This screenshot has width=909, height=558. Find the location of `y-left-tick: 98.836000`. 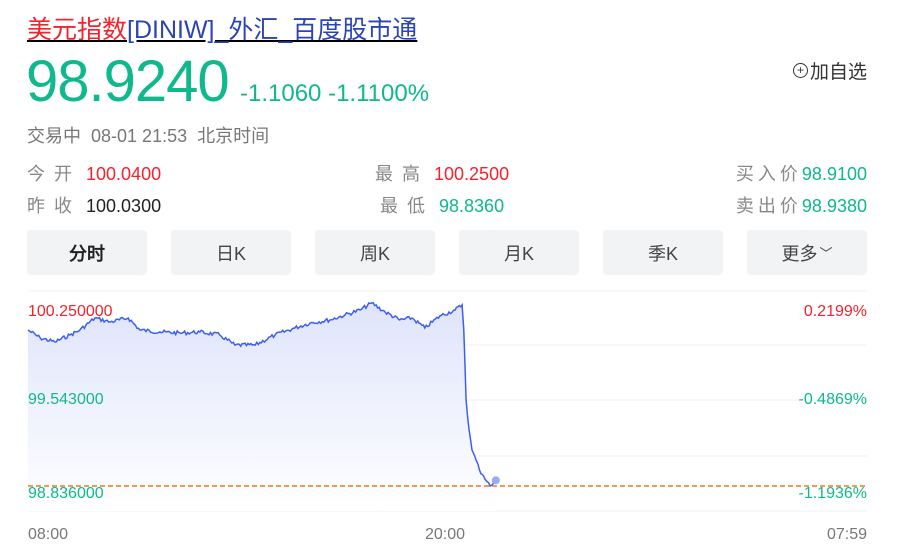

y-left-tick: 98.836000 is located at coordinates (66, 493).